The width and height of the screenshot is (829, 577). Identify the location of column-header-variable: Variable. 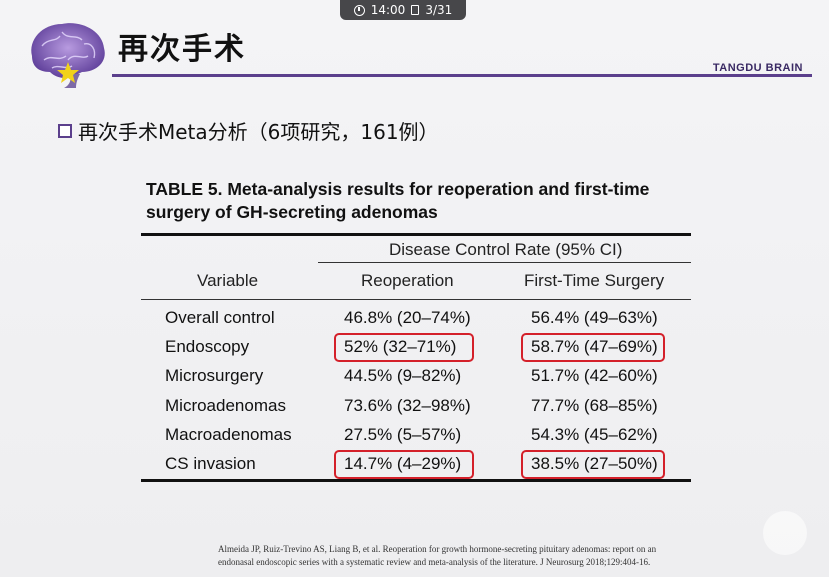
(228, 280).